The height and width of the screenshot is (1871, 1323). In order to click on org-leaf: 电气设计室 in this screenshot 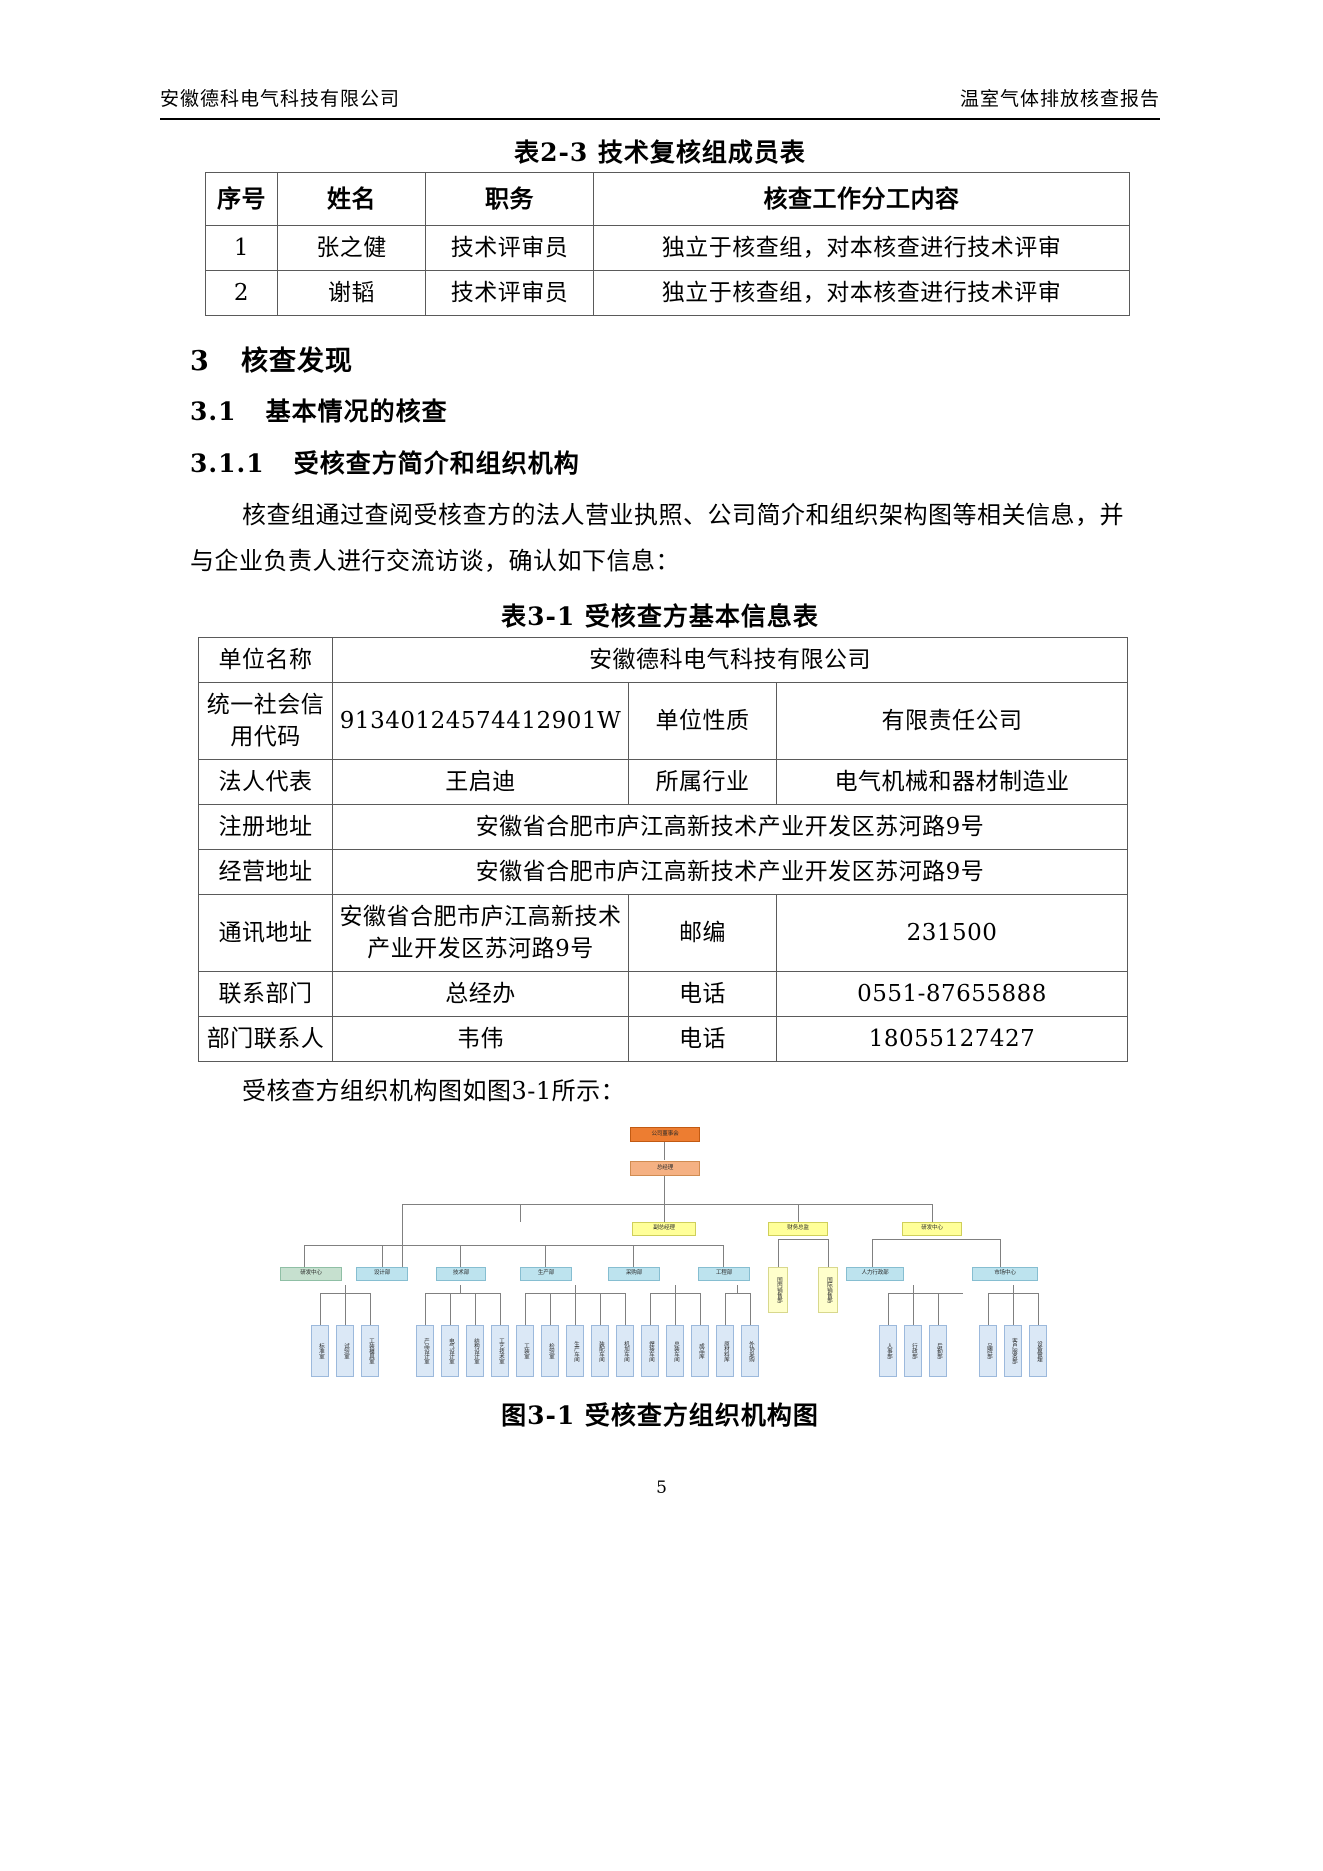, I will do `click(450, 1351)`.